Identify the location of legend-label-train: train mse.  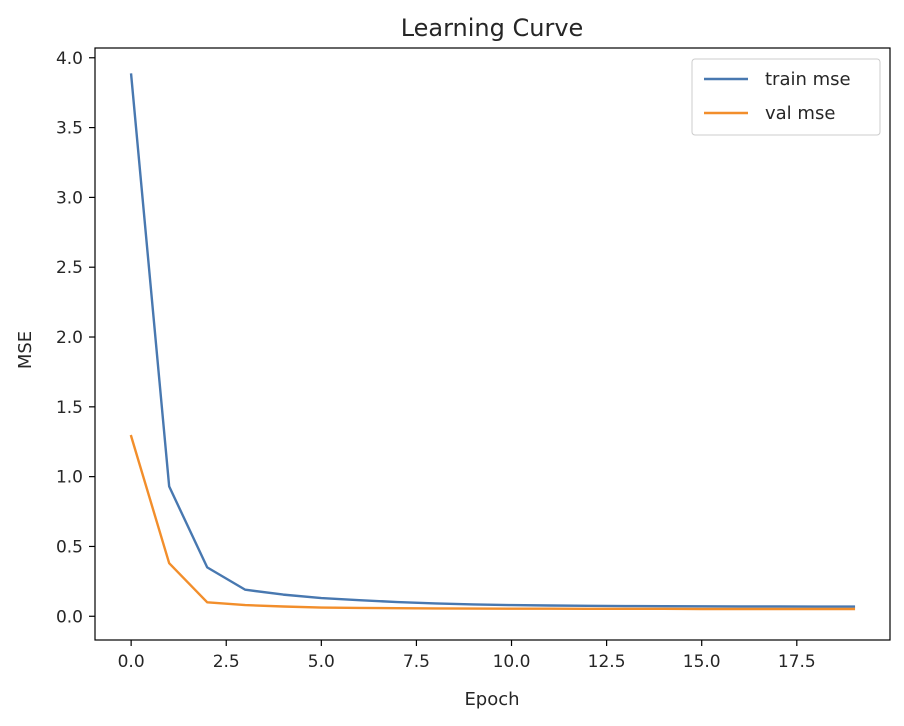
(808, 79).